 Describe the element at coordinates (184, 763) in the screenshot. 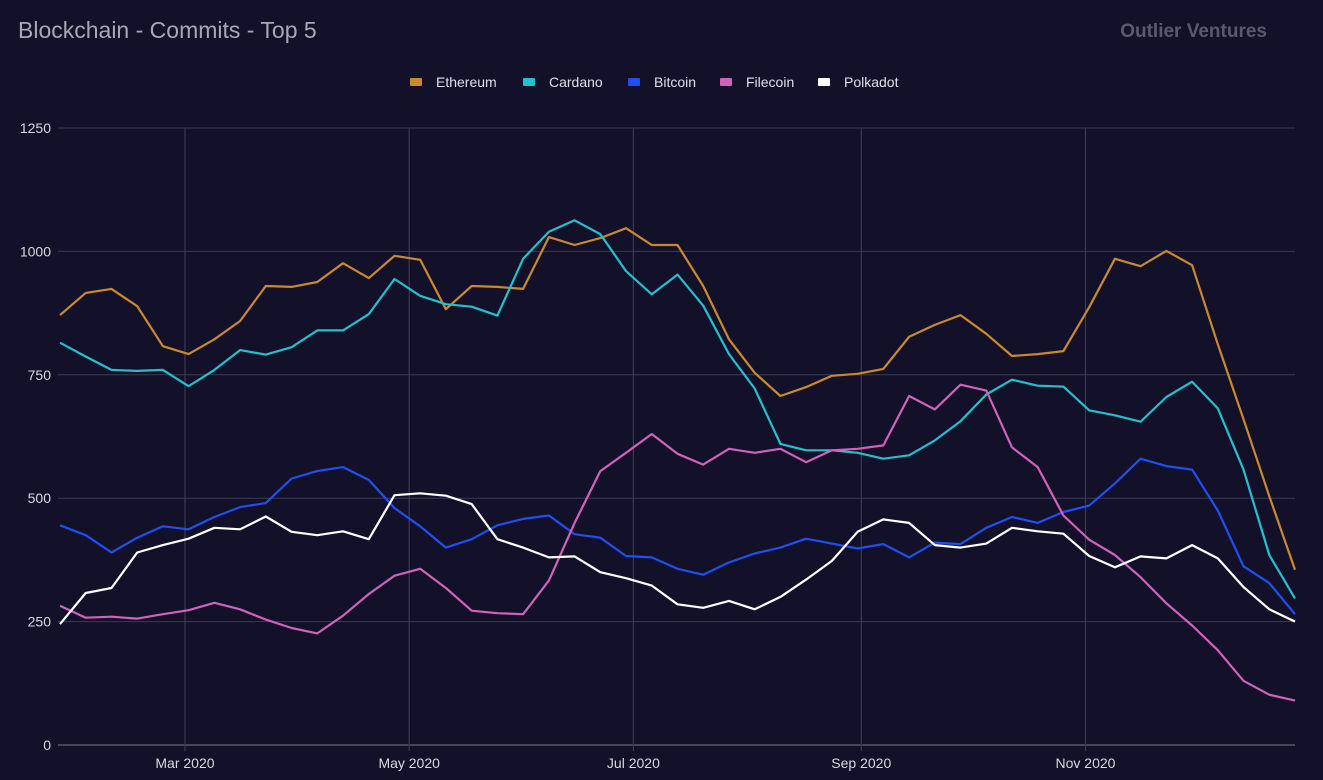

I see `x-tick-label: Mar 2020` at that location.